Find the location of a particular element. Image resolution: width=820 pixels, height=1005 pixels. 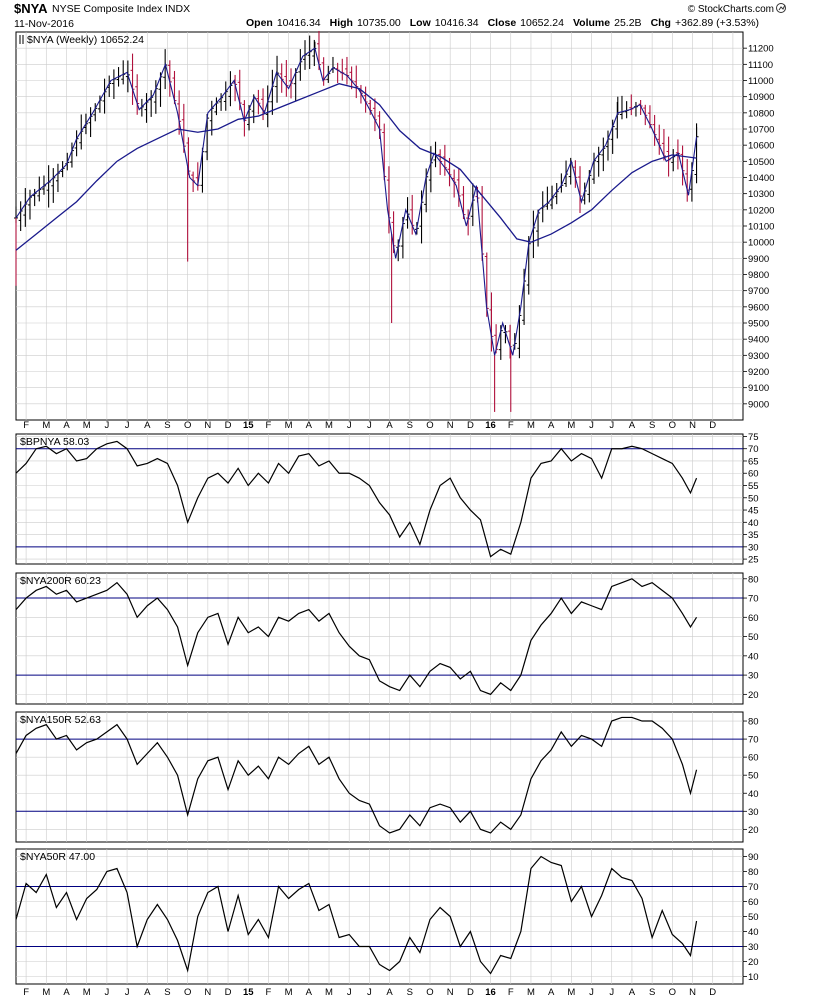

y-tick-label: 11000 is located at coordinates (761, 81).